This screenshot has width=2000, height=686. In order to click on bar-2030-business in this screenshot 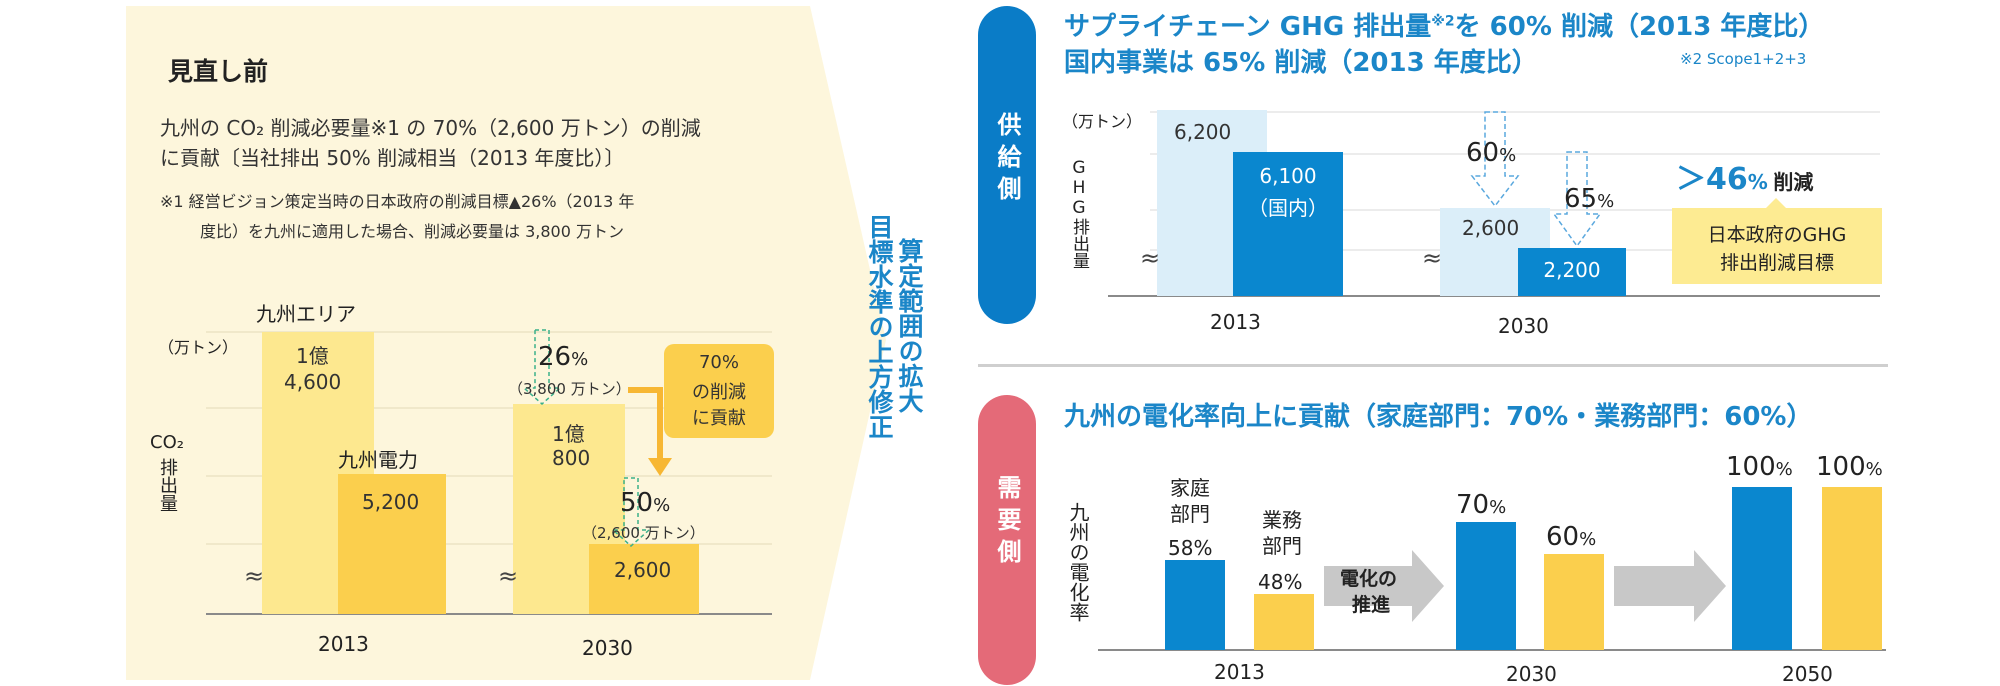, I will do `click(1574, 602)`.